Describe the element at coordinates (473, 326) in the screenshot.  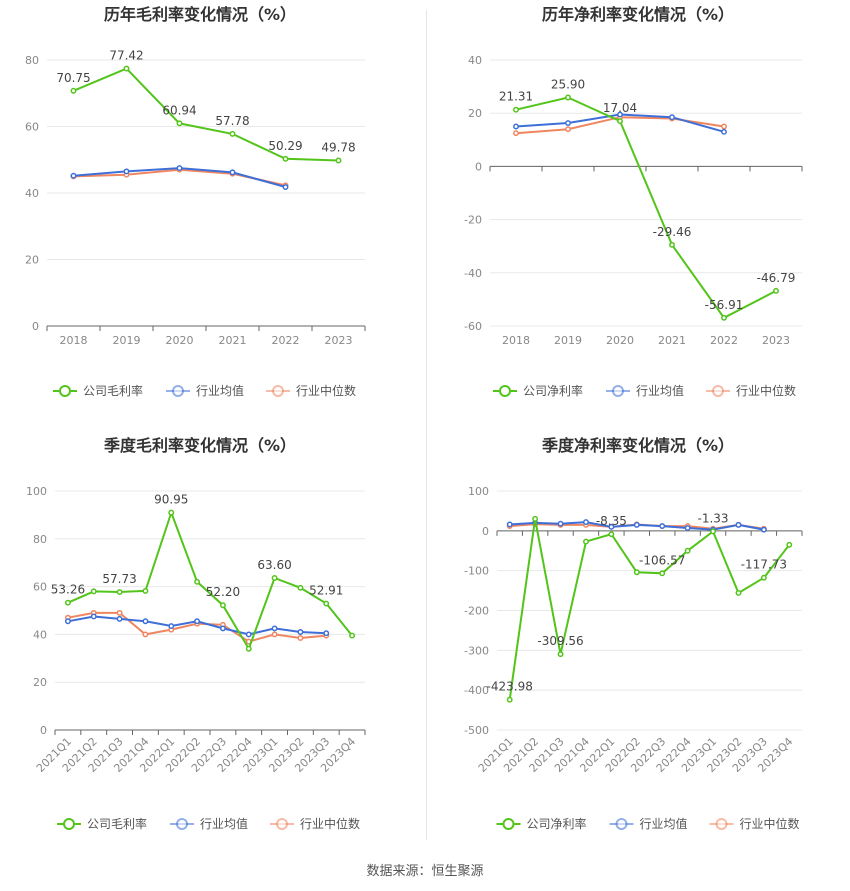
I see `y-tick-label: -60` at that location.